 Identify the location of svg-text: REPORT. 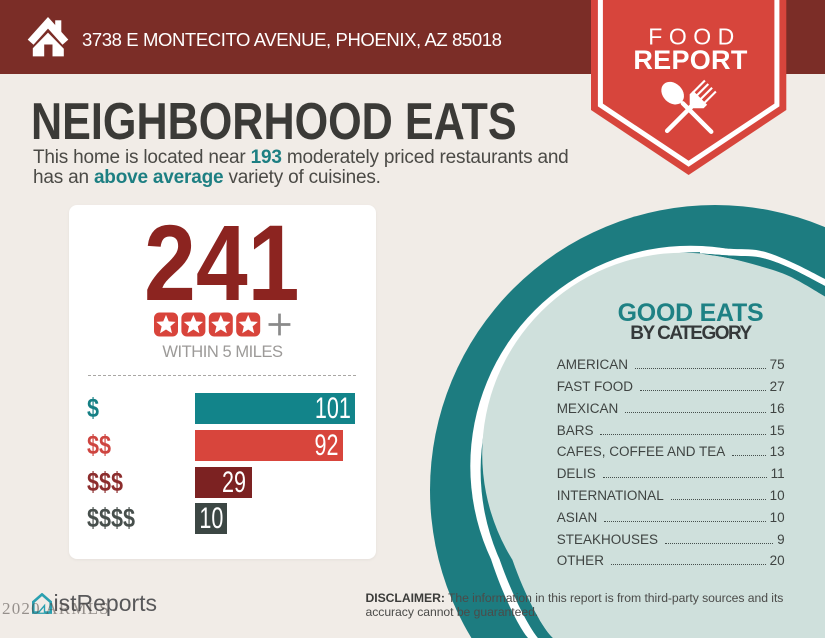
(690, 60).